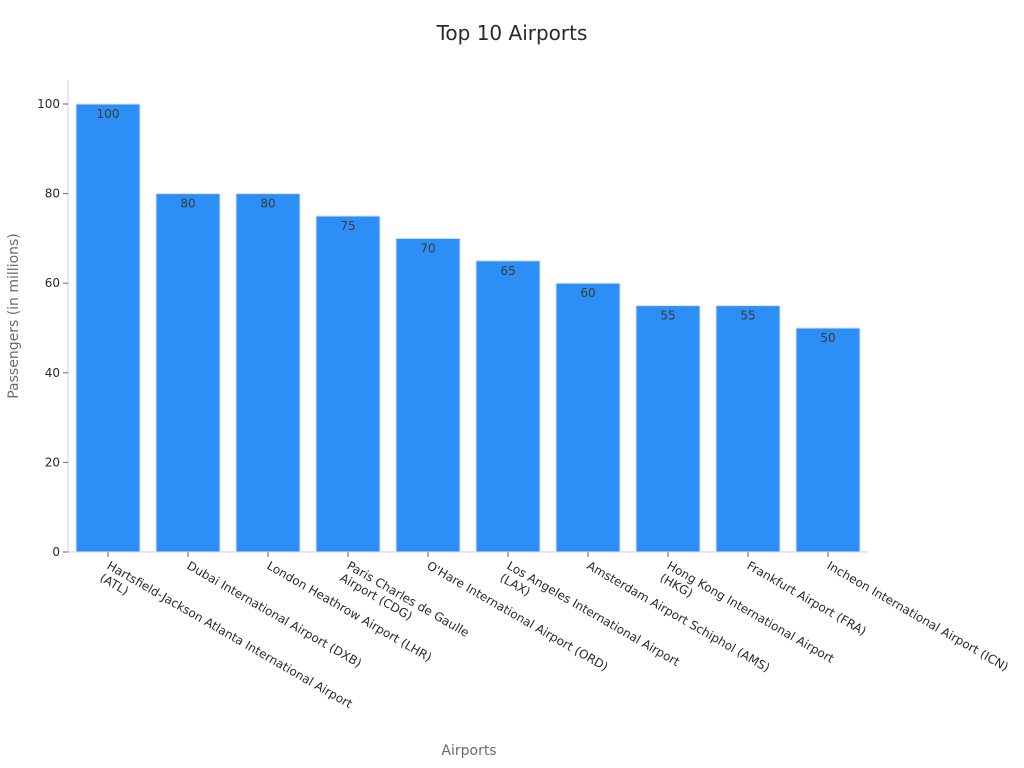 The width and height of the screenshot is (1024, 768). I want to click on x-axis-title: Airports, so click(468, 751).